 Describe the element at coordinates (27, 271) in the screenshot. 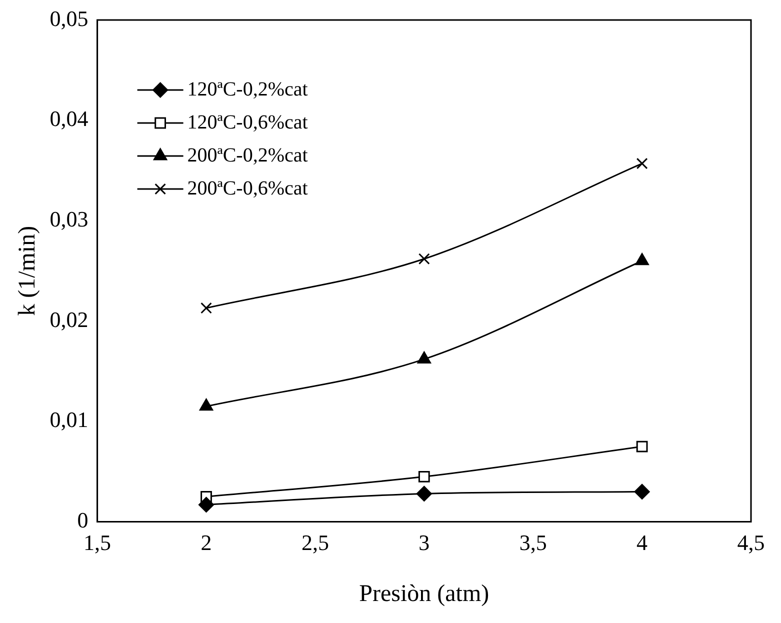

I see `y-axis-title: k (1/min)` at that location.